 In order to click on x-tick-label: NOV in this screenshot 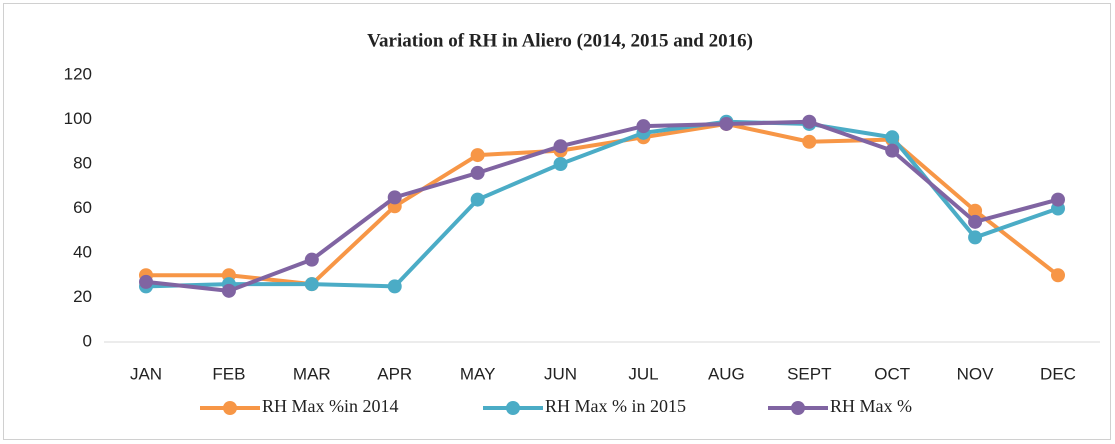, I will do `click(976, 373)`.